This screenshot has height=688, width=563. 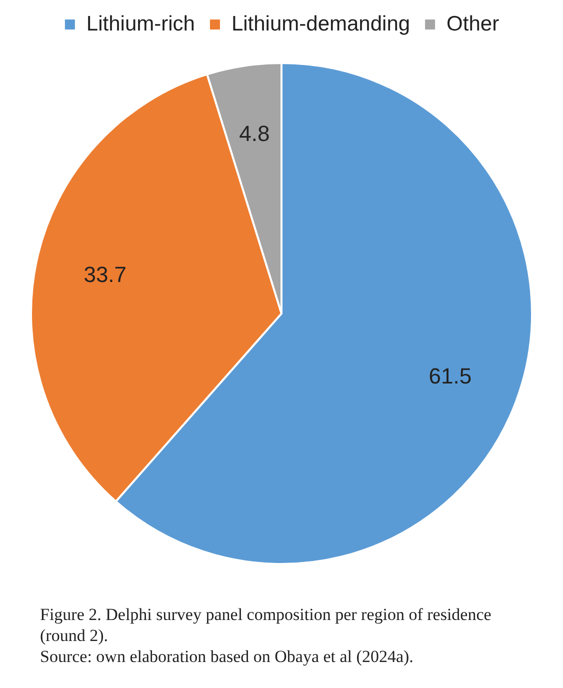 What do you see at coordinates (140, 24) in the screenshot?
I see `legend-label: Lithium-rich` at bounding box center [140, 24].